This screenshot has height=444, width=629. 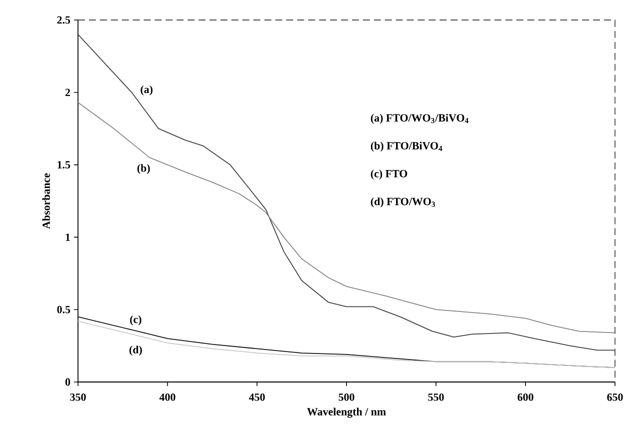 What do you see at coordinates (346, 397) in the screenshot?
I see `x-tick-label: 500` at bounding box center [346, 397].